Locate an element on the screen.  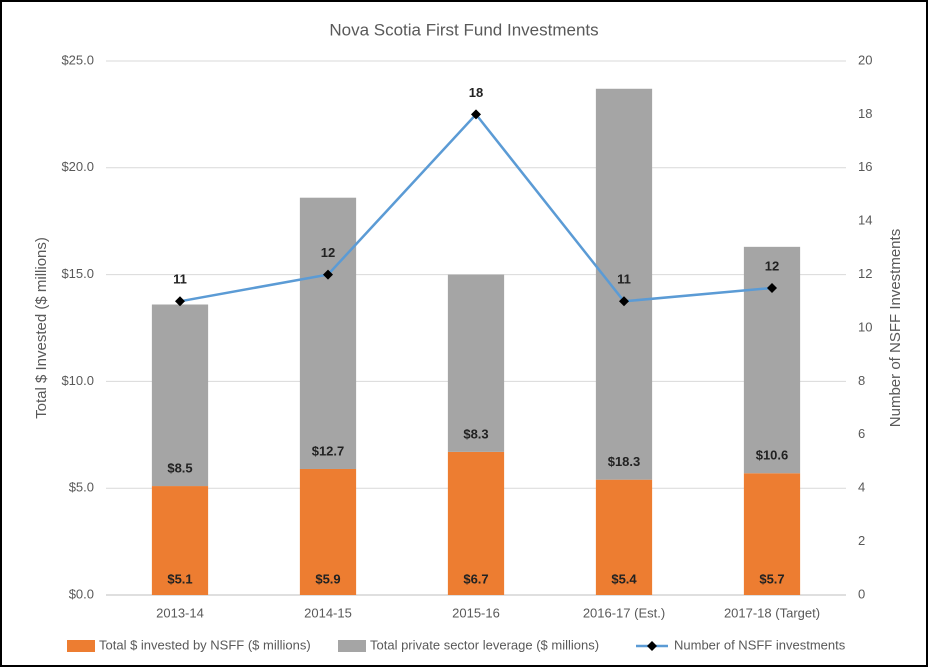
data-label: $18.3 is located at coordinates (624, 461).